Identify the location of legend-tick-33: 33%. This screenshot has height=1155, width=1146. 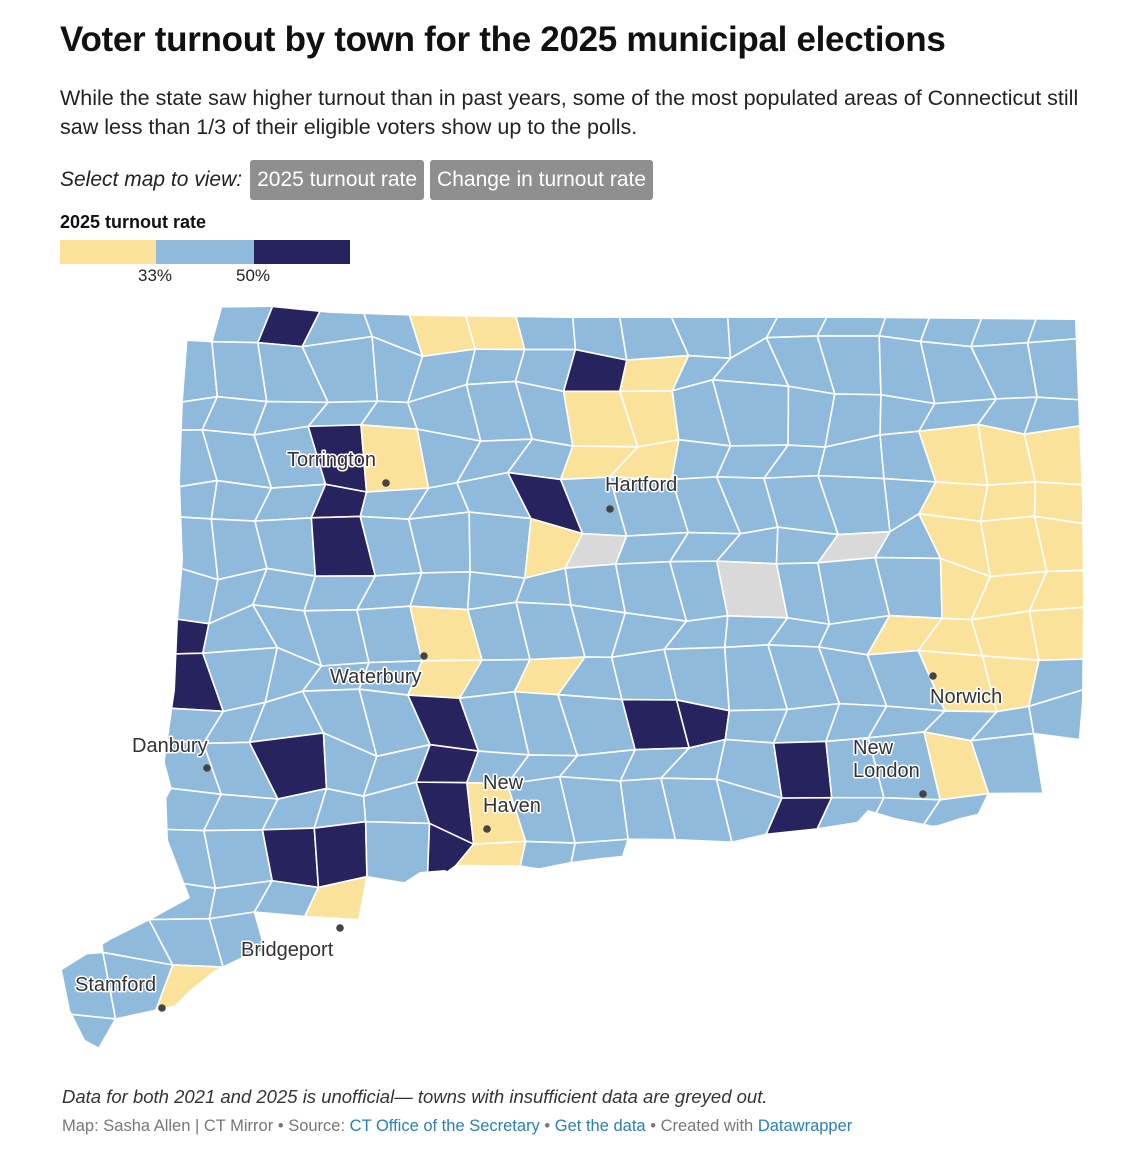
(155, 275).